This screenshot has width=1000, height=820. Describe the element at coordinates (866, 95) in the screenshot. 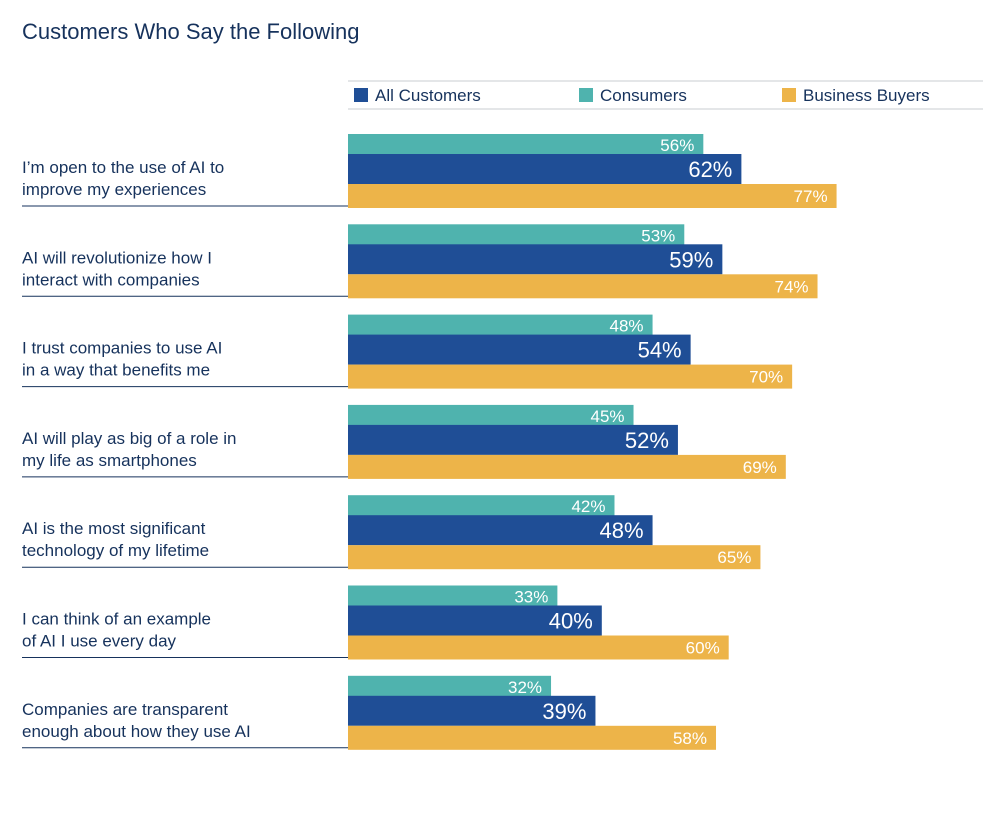

I see `legend-label-business-buyers: Business Buyers` at that location.